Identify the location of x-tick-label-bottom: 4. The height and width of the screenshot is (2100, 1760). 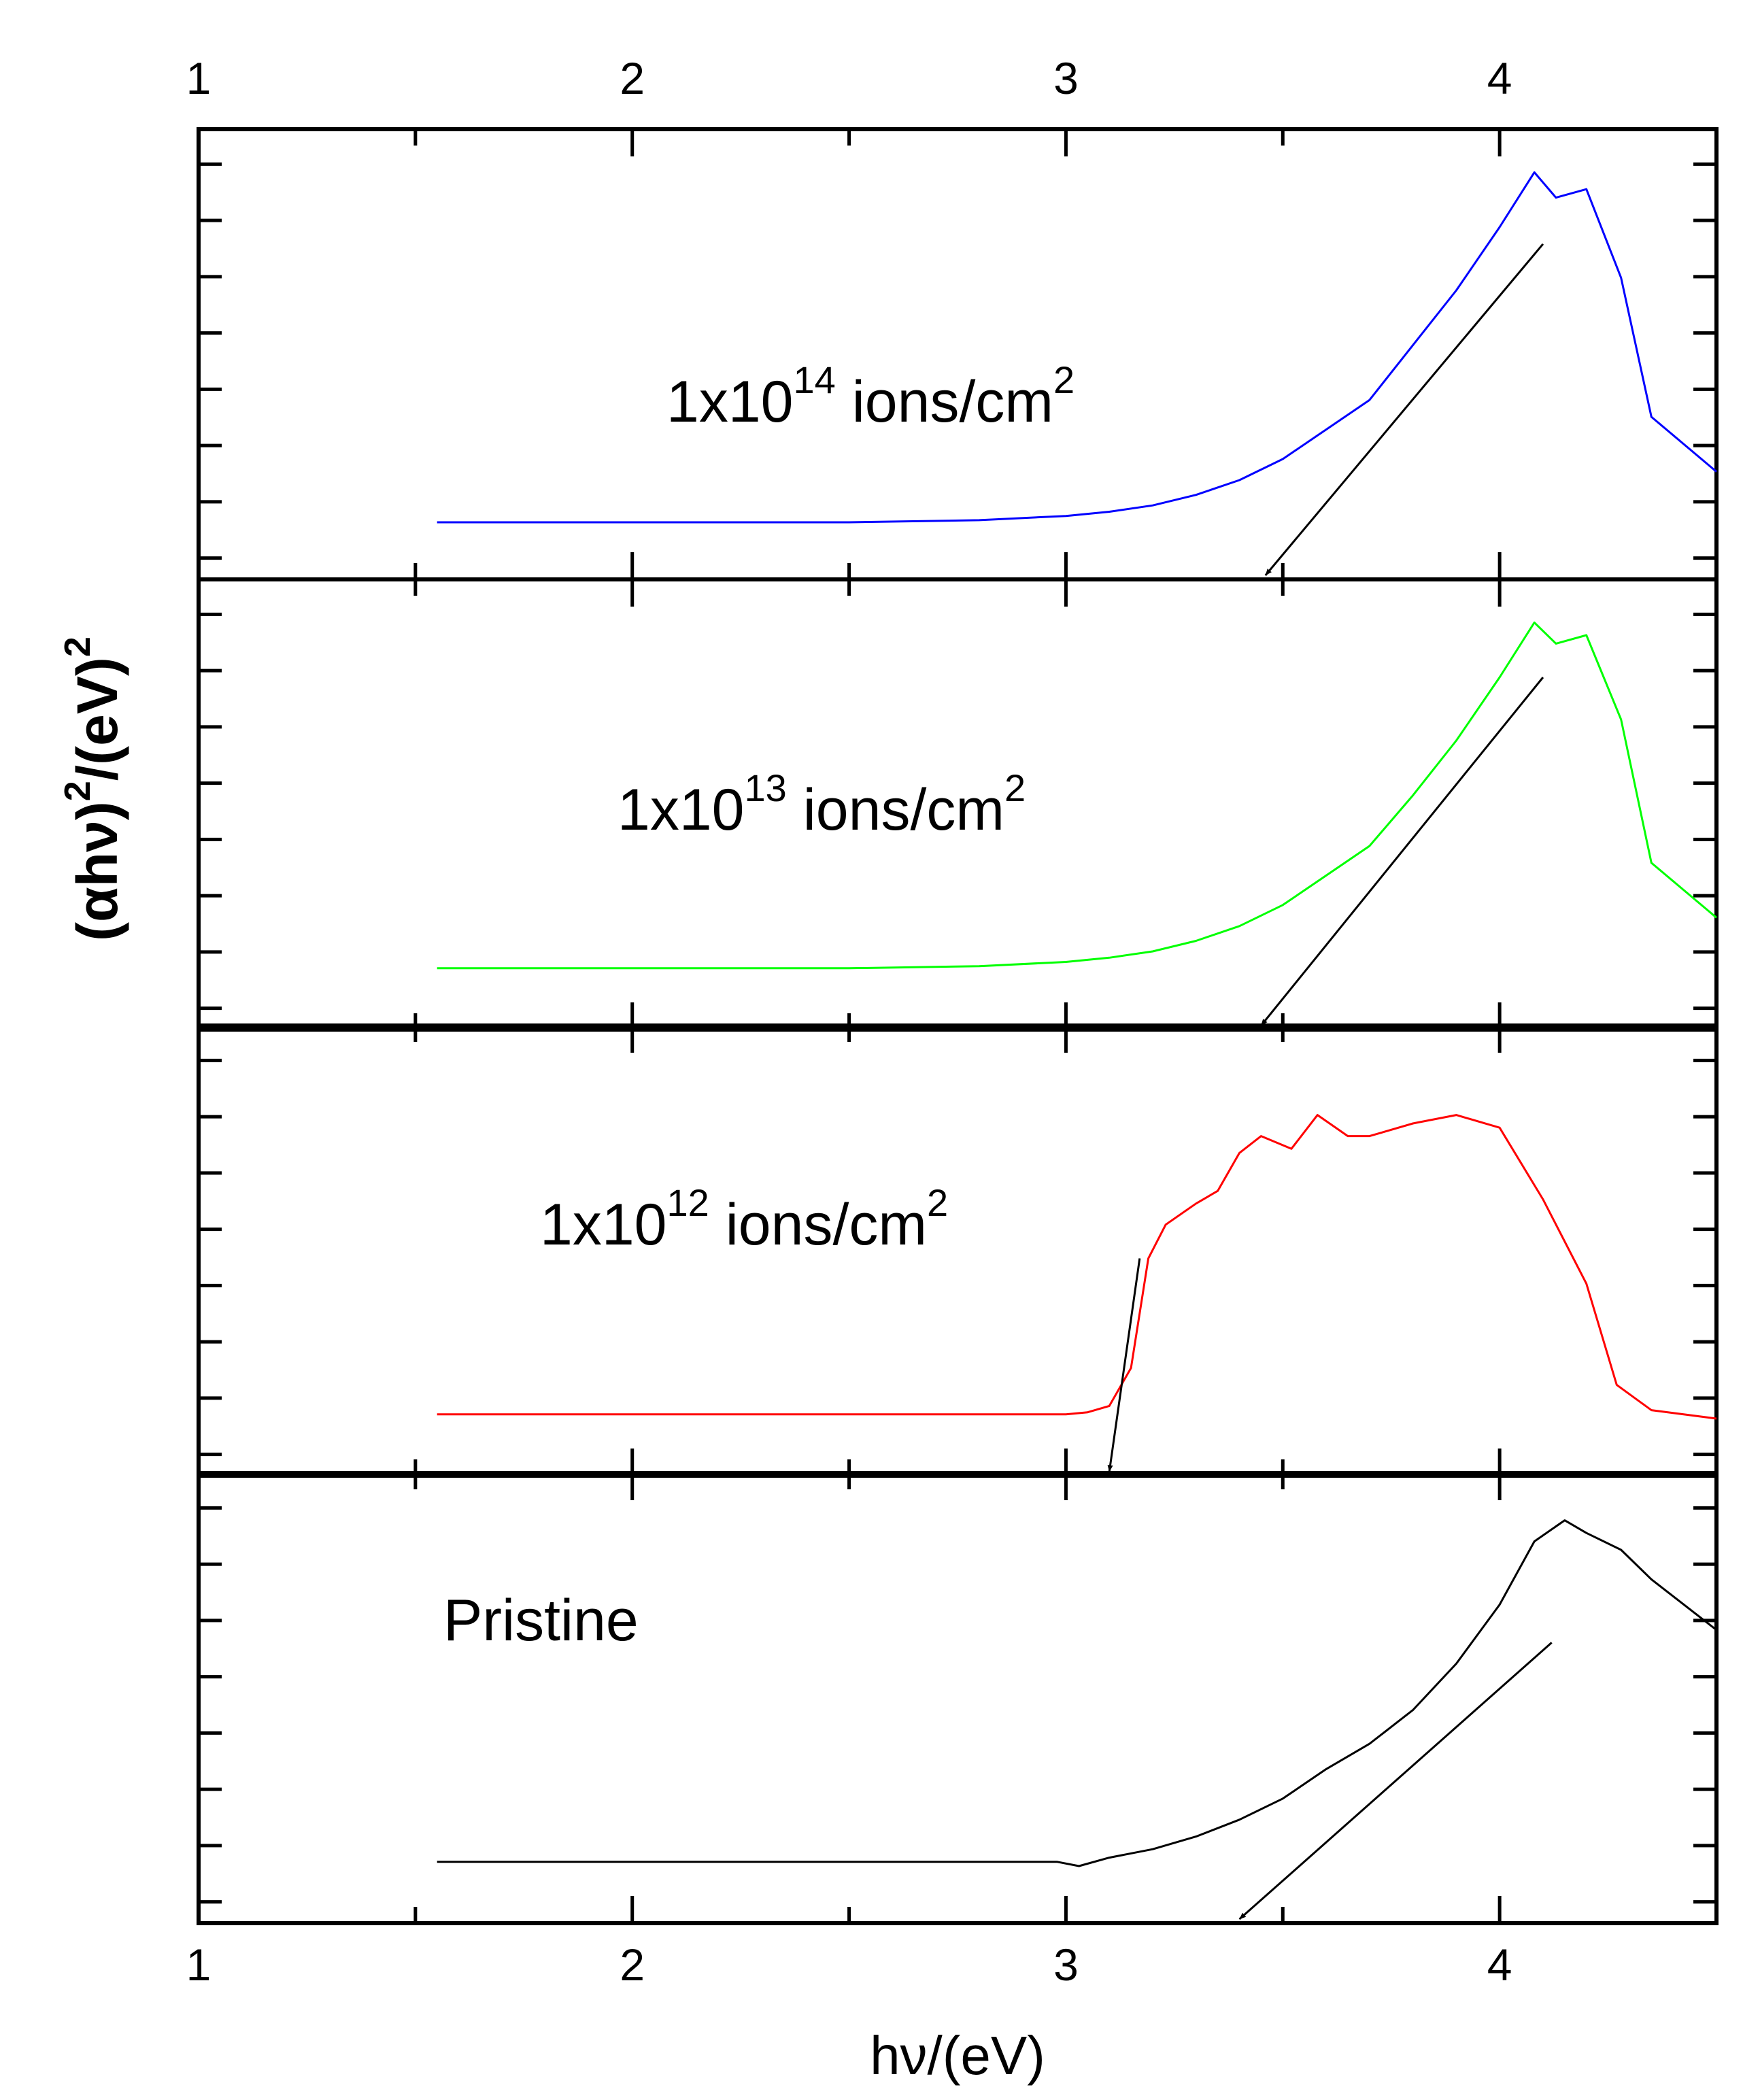
(1499, 1965).